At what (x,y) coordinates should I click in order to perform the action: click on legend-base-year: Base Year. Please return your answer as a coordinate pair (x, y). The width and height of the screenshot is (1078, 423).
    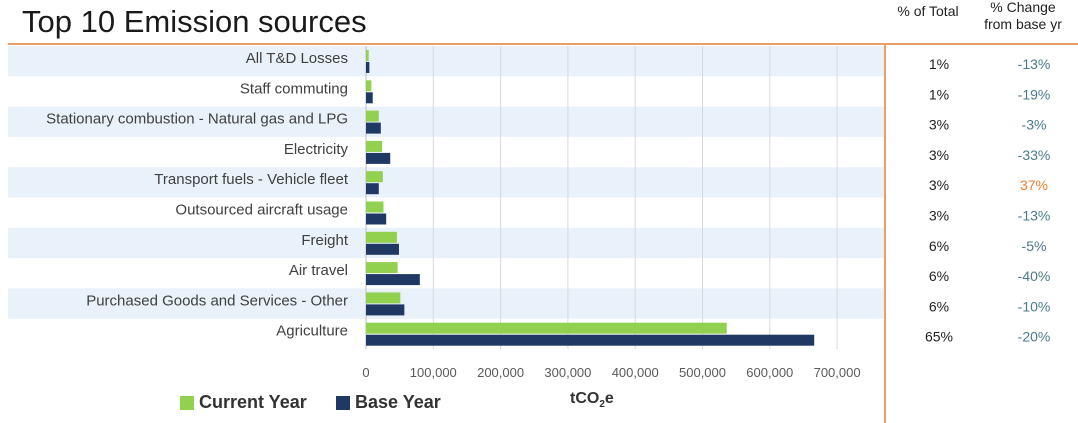
    Looking at the image, I should click on (388, 402).